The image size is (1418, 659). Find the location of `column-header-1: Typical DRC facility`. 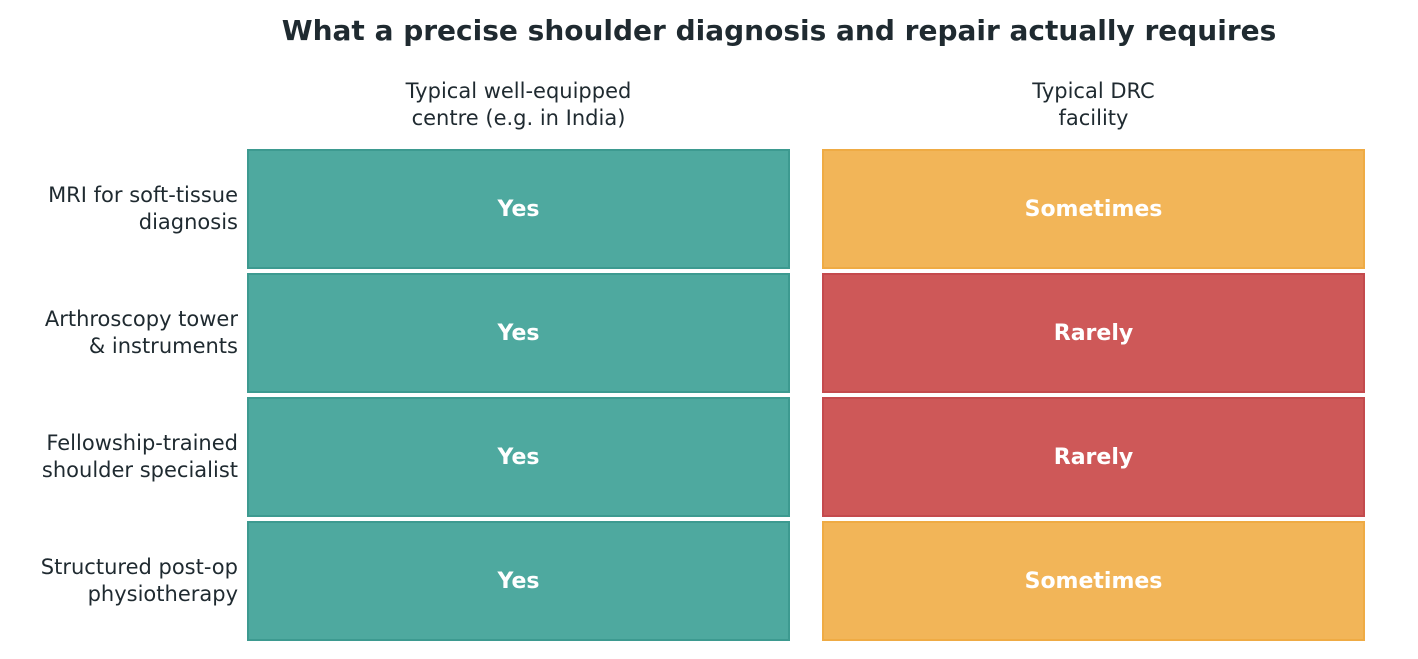

column-header-1: Typical DRC facility is located at coordinates (1093, 105).